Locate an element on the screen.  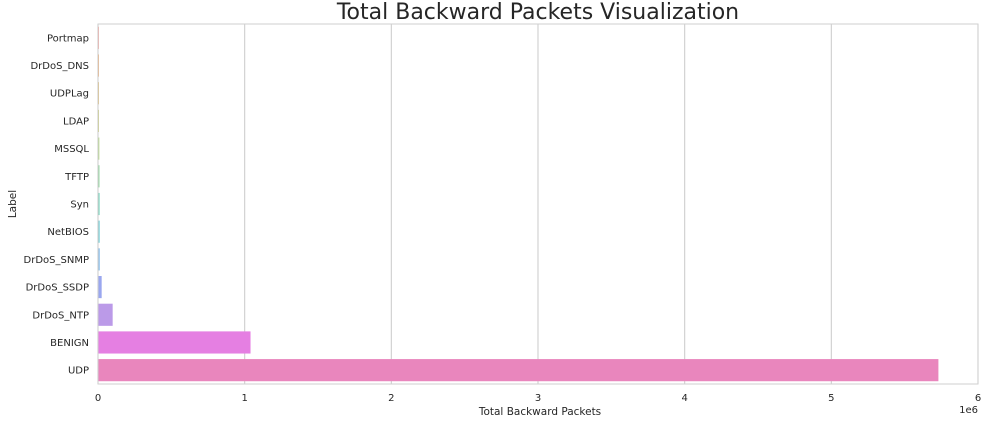
x-tick-label: 4 is located at coordinates (684, 398).